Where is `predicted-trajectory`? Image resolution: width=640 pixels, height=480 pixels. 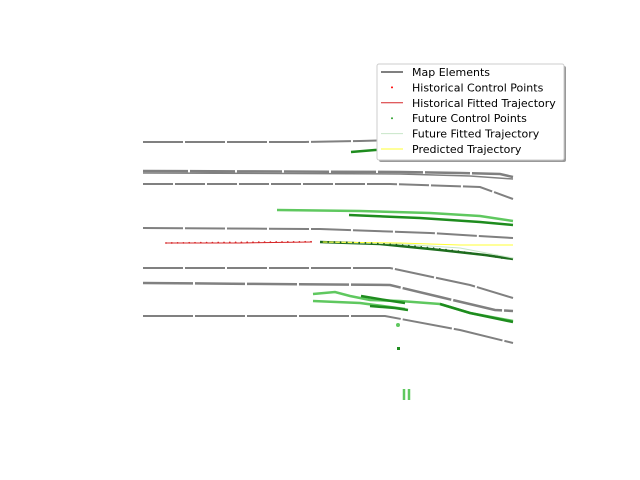
predicted-trajectory is located at coordinates (417, 243).